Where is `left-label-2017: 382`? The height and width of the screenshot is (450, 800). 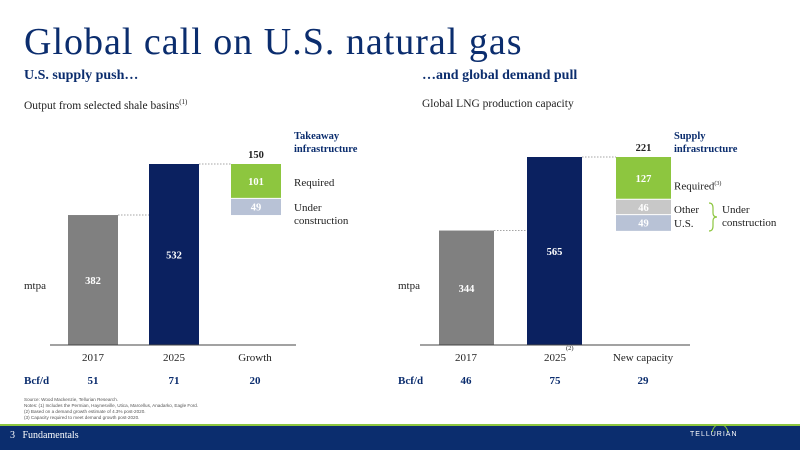 left-label-2017: 382 is located at coordinates (93, 281).